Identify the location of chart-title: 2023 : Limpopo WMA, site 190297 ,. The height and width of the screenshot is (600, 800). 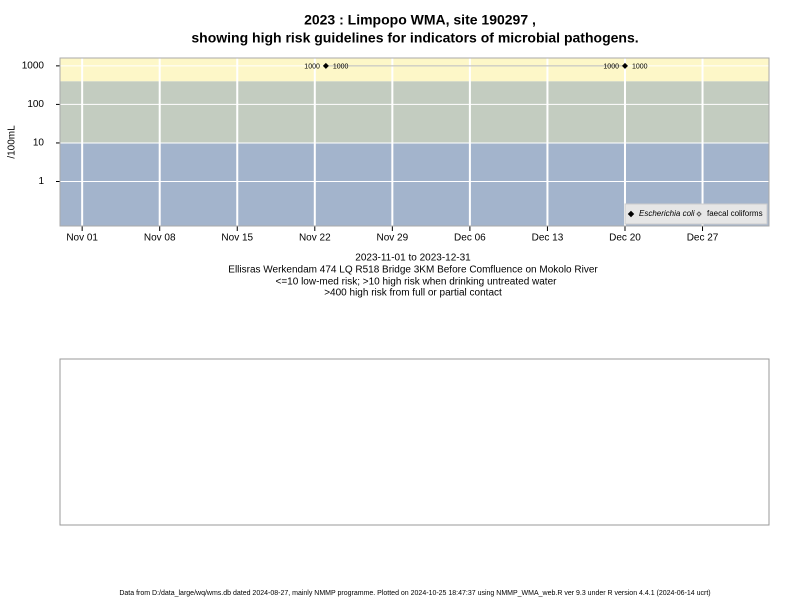
(420, 20).